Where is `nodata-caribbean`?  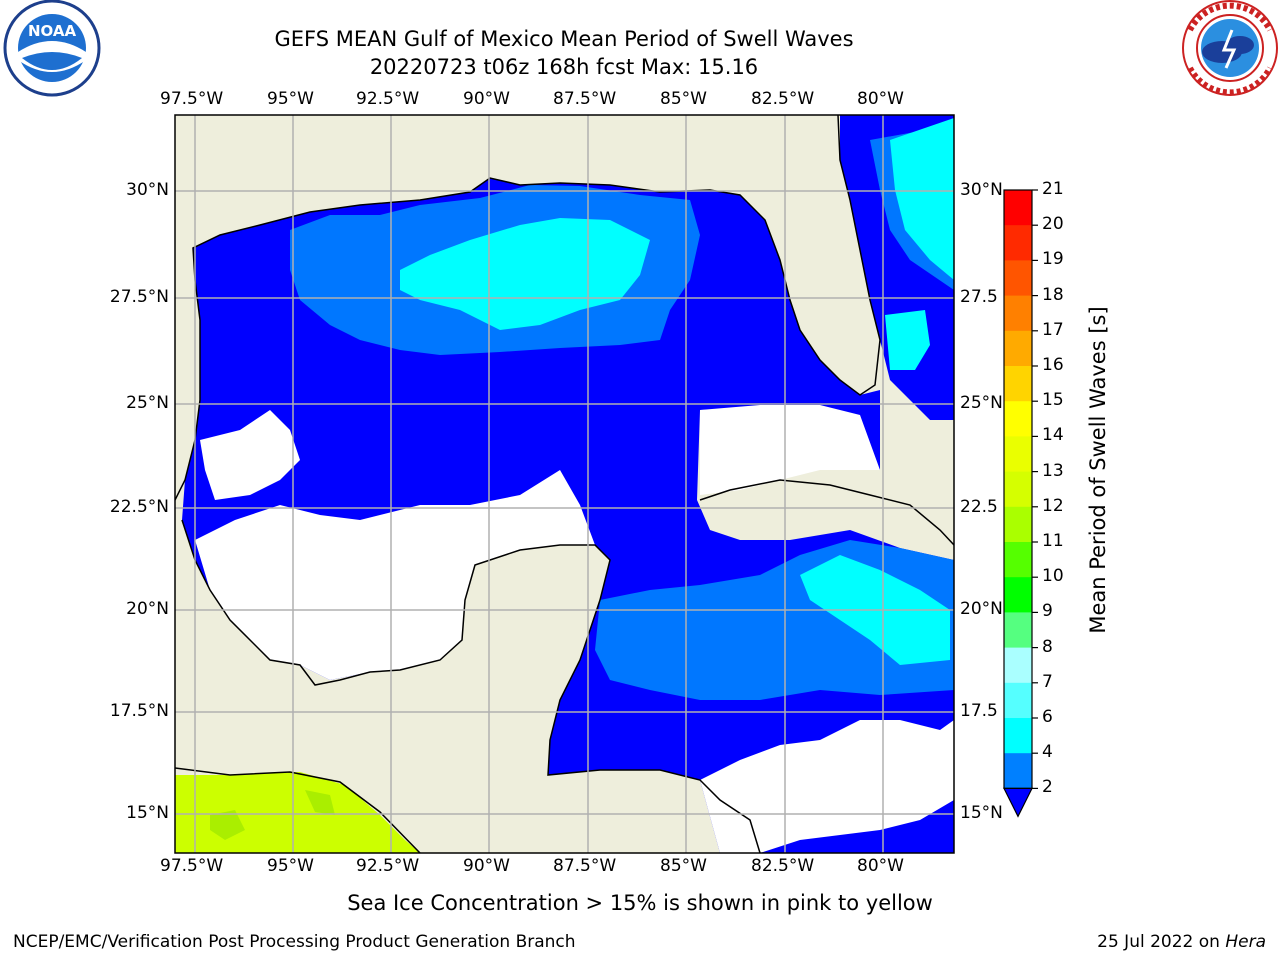
nodata-caribbean is located at coordinates (827, 786).